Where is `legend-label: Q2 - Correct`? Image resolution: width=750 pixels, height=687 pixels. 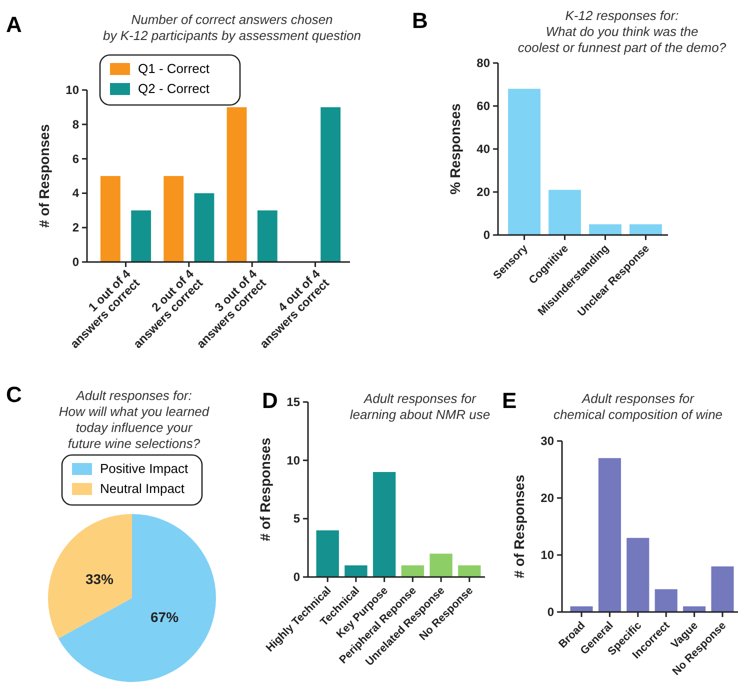
legend-label: Q2 - Correct is located at coordinates (174, 88).